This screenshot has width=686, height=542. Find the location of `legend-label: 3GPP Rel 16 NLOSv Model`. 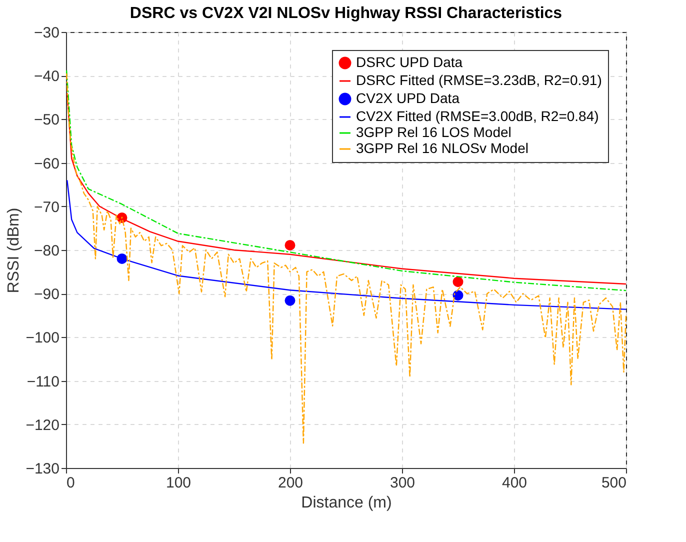

legend-label: 3GPP Rel 16 NLOSv Model is located at coordinates (442, 148).